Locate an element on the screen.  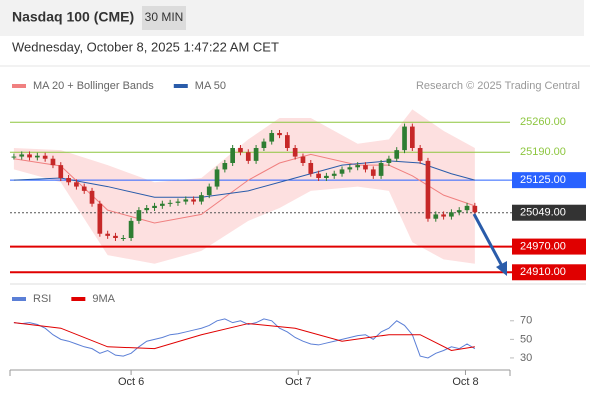
legend-label: MA 20 + Bollinger Bands is located at coordinates (93, 86).